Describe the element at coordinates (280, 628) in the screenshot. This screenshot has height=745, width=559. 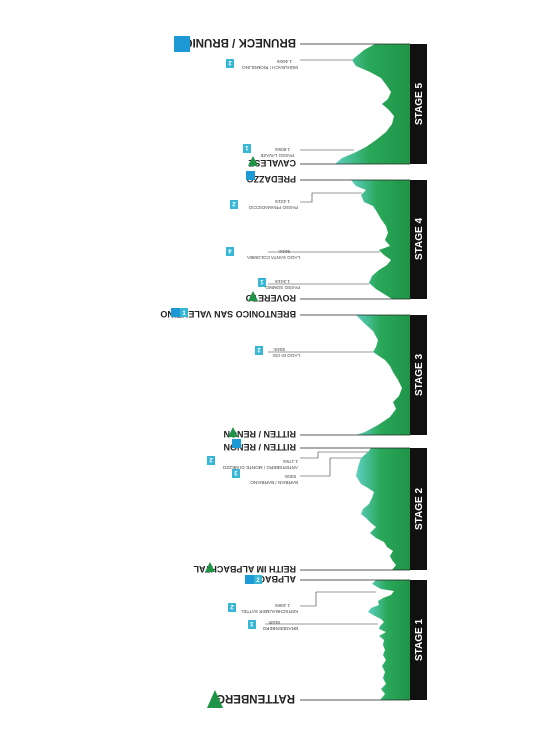
I see `climb-name: BRANDENBERG` at that location.